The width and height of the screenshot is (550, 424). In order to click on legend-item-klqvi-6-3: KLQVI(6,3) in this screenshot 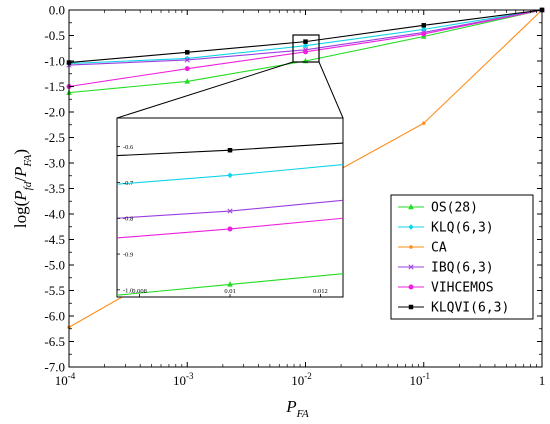, I will do `click(453, 308)`.